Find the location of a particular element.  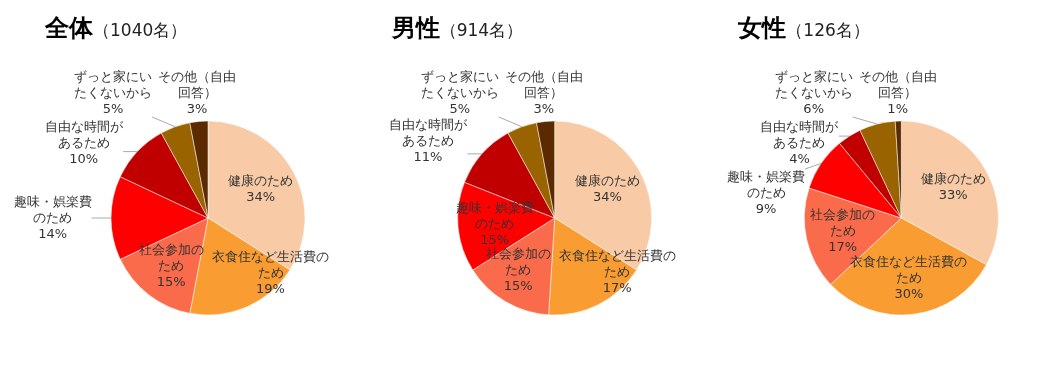

slice-label: 趣味・娯楽費のため 14% is located at coordinates (52, 217).